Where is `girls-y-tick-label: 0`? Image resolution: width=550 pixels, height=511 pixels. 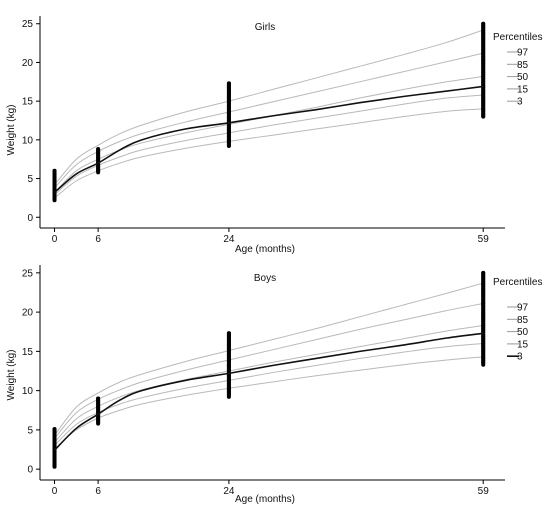
girls-y-tick-label: 0 is located at coordinates (30, 218).